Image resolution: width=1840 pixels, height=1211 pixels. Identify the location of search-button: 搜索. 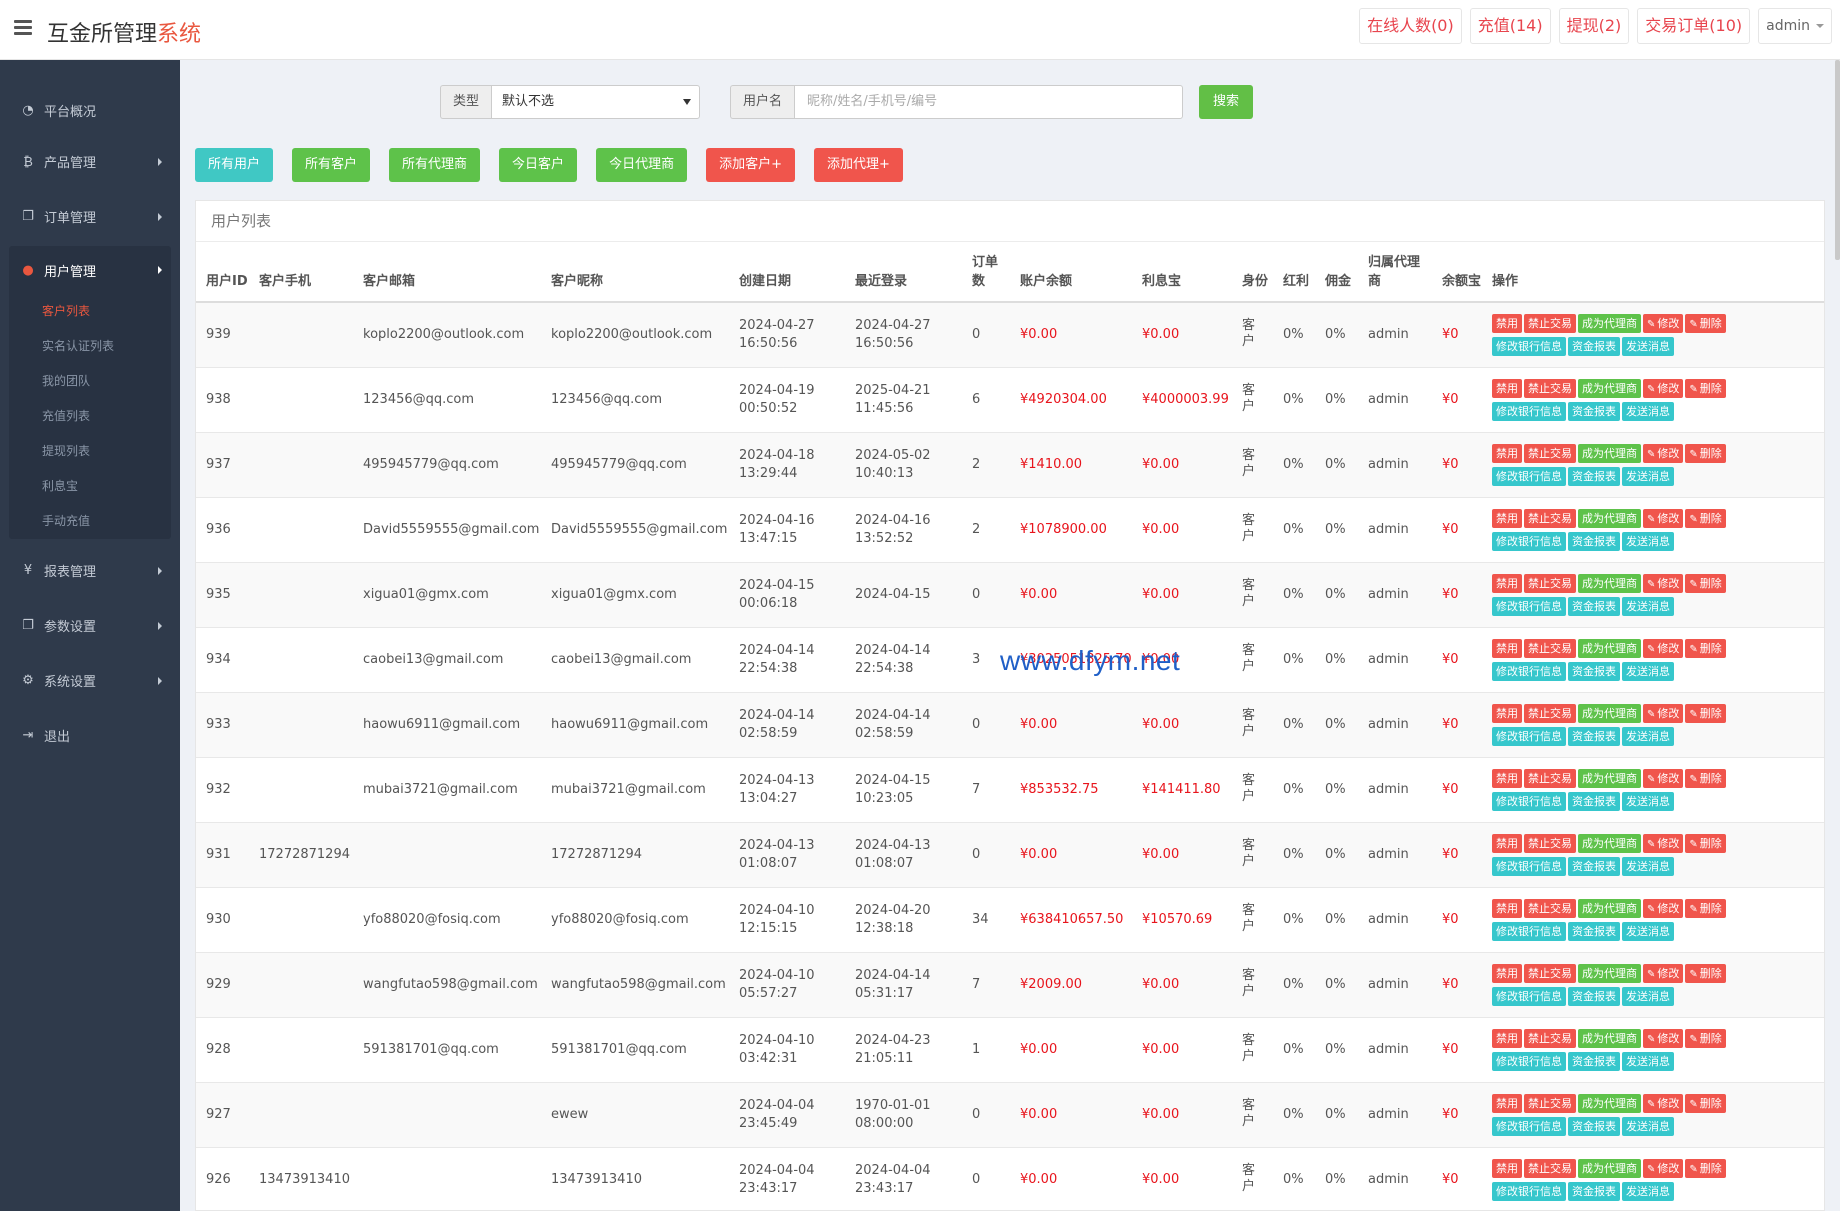
(1226, 102).